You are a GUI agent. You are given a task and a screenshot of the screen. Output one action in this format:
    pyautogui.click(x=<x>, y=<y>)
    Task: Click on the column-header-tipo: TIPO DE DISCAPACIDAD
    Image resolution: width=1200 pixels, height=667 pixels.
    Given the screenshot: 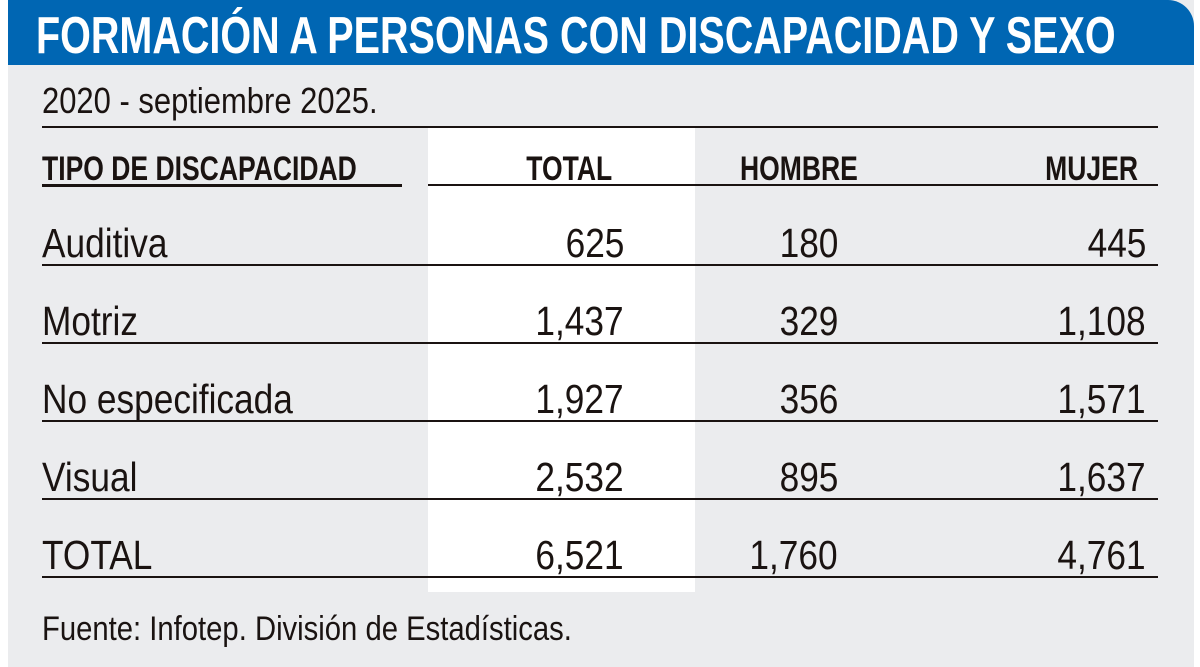 What is the action you would take?
    pyautogui.click(x=199, y=169)
    